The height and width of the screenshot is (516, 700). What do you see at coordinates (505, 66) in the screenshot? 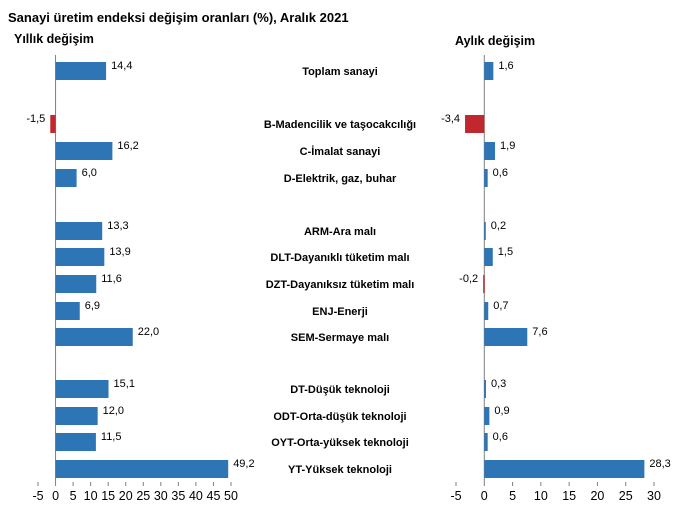
I see `data-label-right-toplam-sanayi: 1,6` at bounding box center [505, 66].